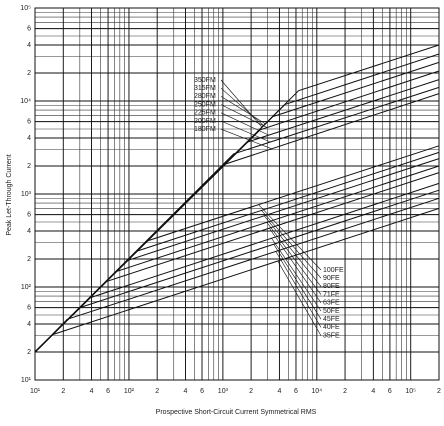 This screenshot has height=426, width=444. Describe the element at coordinates (331, 335) in the screenshot. I see `series-label: 35FE` at that location.